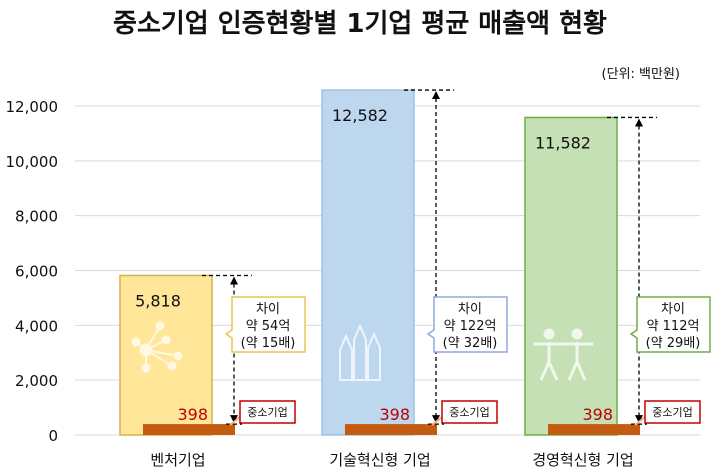  I want to click on y-tick-label: 8,000, so click(36, 217).